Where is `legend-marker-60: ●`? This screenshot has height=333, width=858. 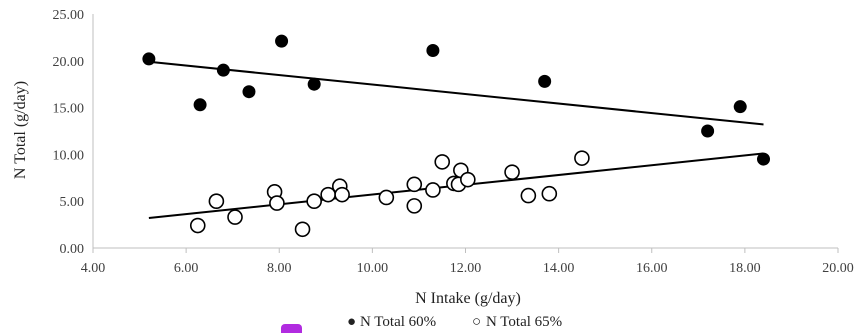 legend-marker-60: ● is located at coordinates (351, 322).